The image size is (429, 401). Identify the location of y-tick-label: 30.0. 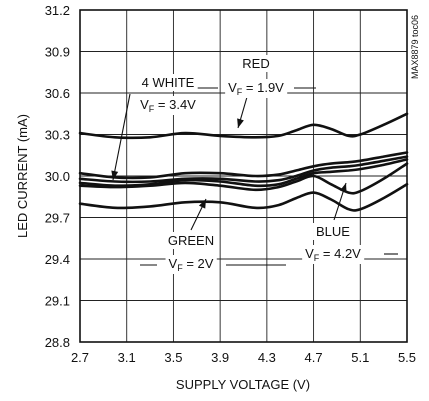
(57, 176).